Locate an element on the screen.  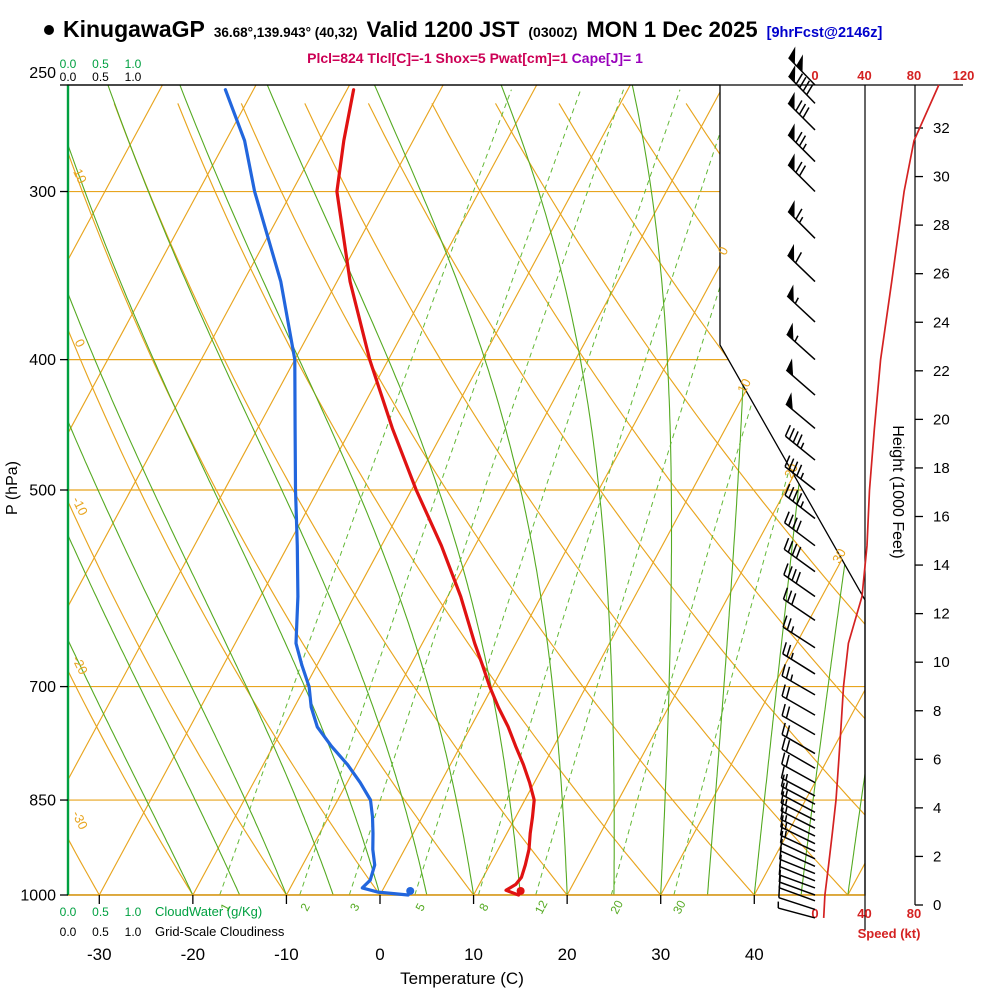
wind-speed-profile is located at coordinates (881, 501).